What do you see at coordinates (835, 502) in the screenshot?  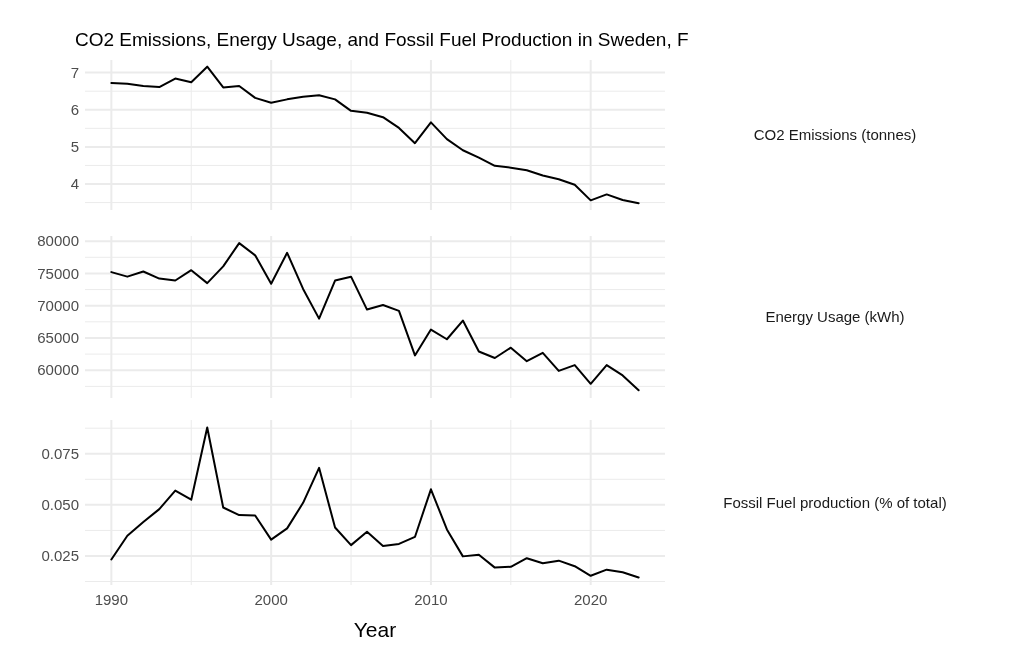 I see `y-axis-title: Fossil Fuel production (% of total)` at bounding box center [835, 502].